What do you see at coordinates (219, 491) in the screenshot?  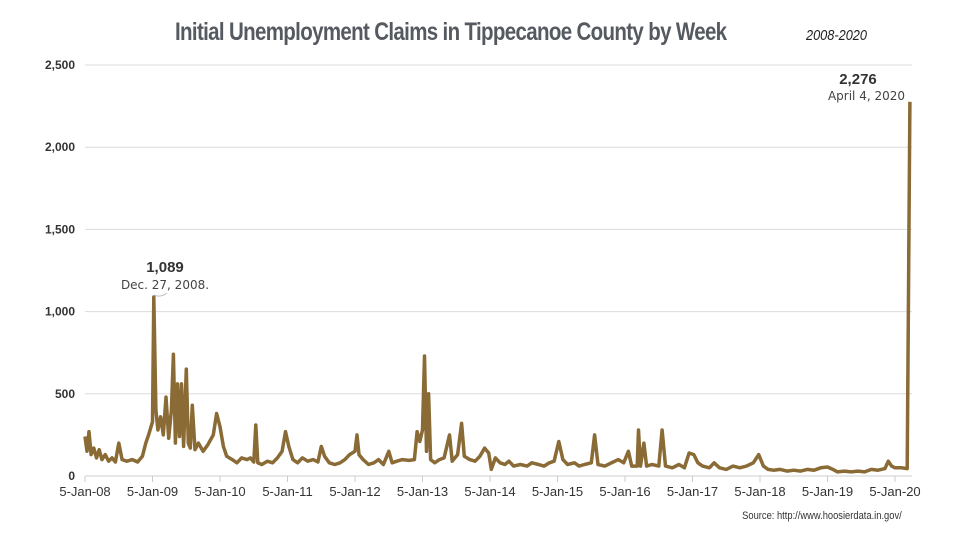 I see `x-tick-label: 5-Jan-10` at bounding box center [219, 491].